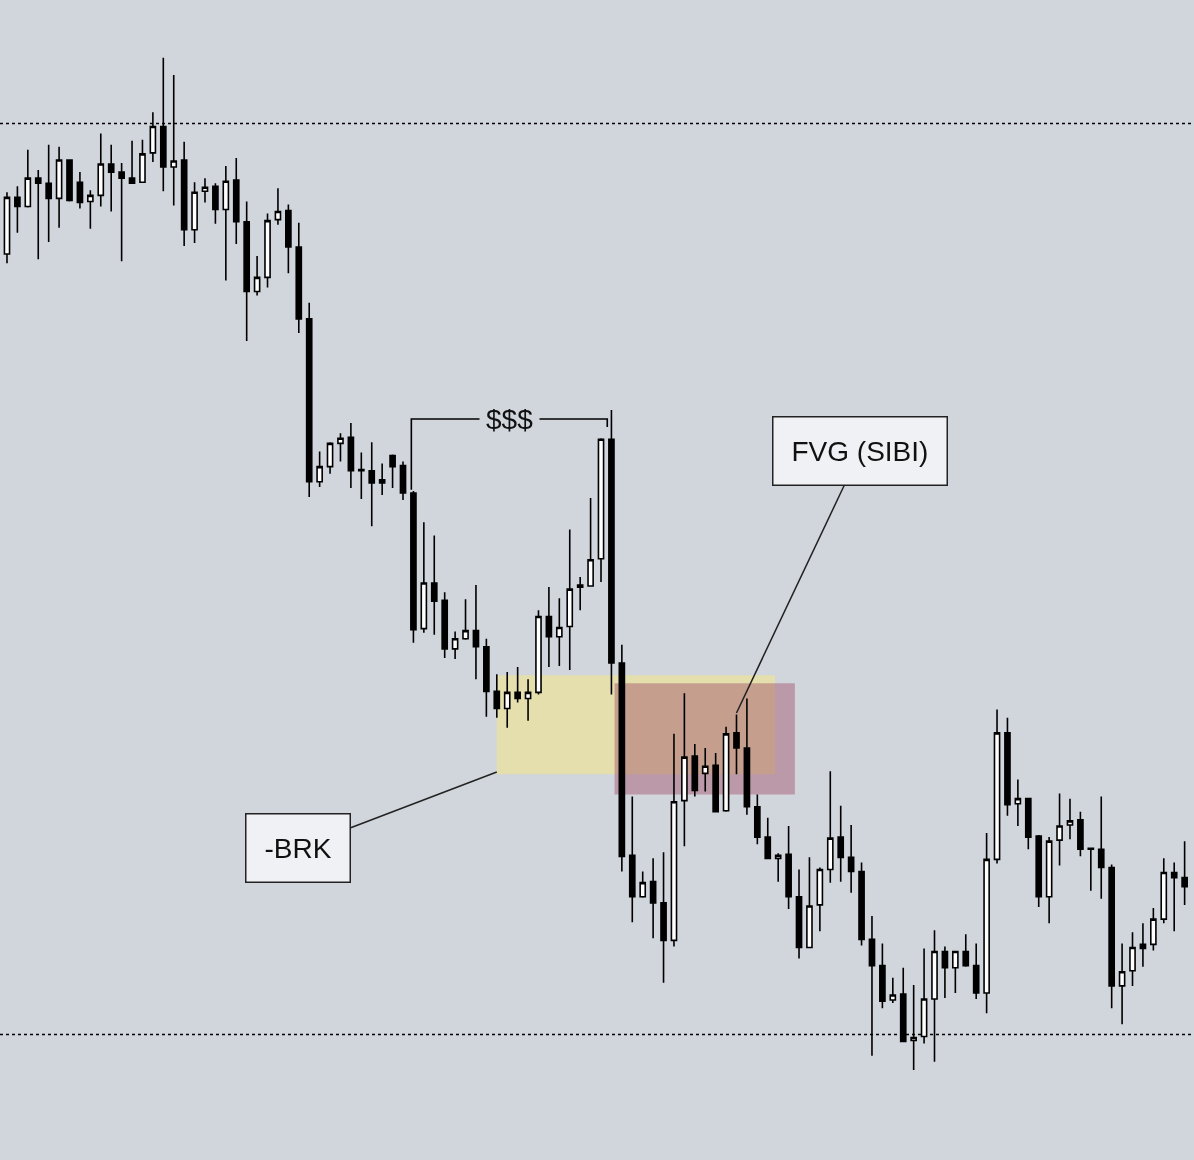 The height and width of the screenshot is (1160, 1194). What do you see at coordinates (860, 451) in the screenshot?
I see `annotation: FVG (SIBI)` at bounding box center [860, 451].